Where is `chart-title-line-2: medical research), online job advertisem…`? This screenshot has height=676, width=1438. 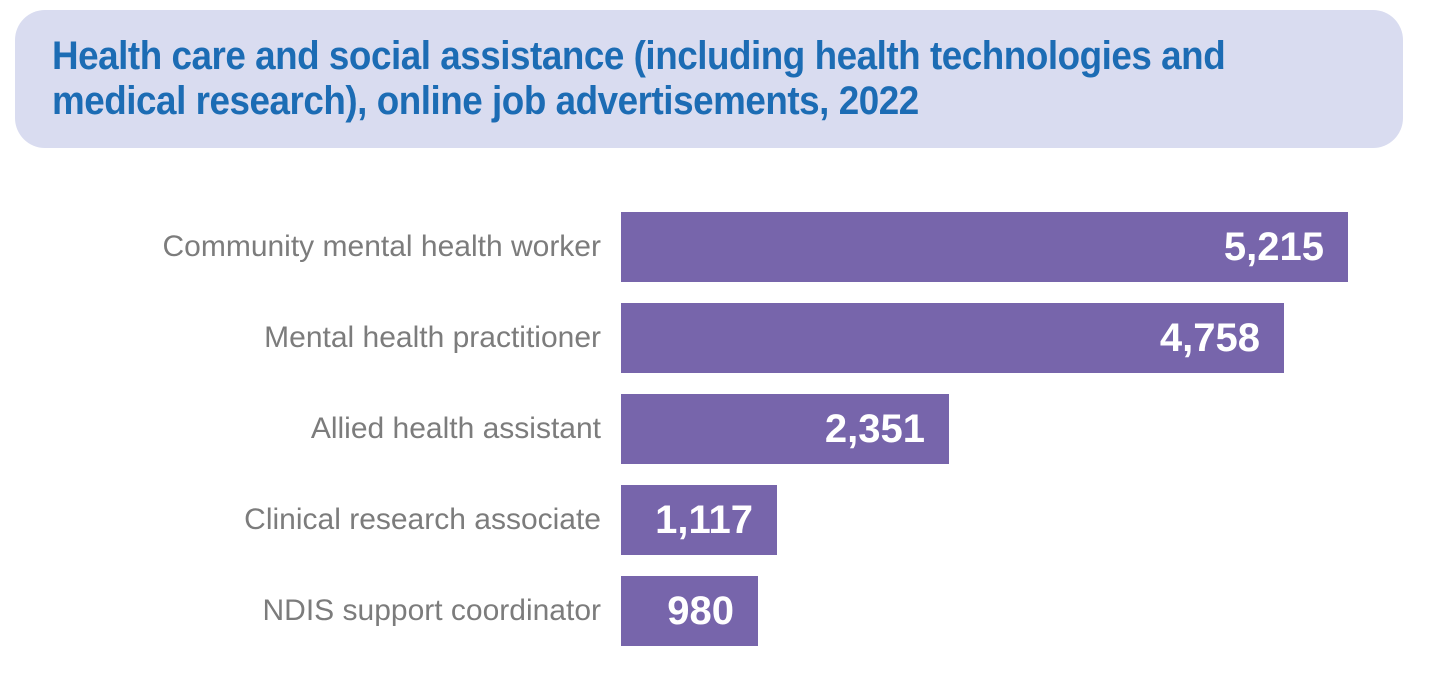 chart-title-line-2: medical research), online job advertisem… is located at coordinates (485, 101).